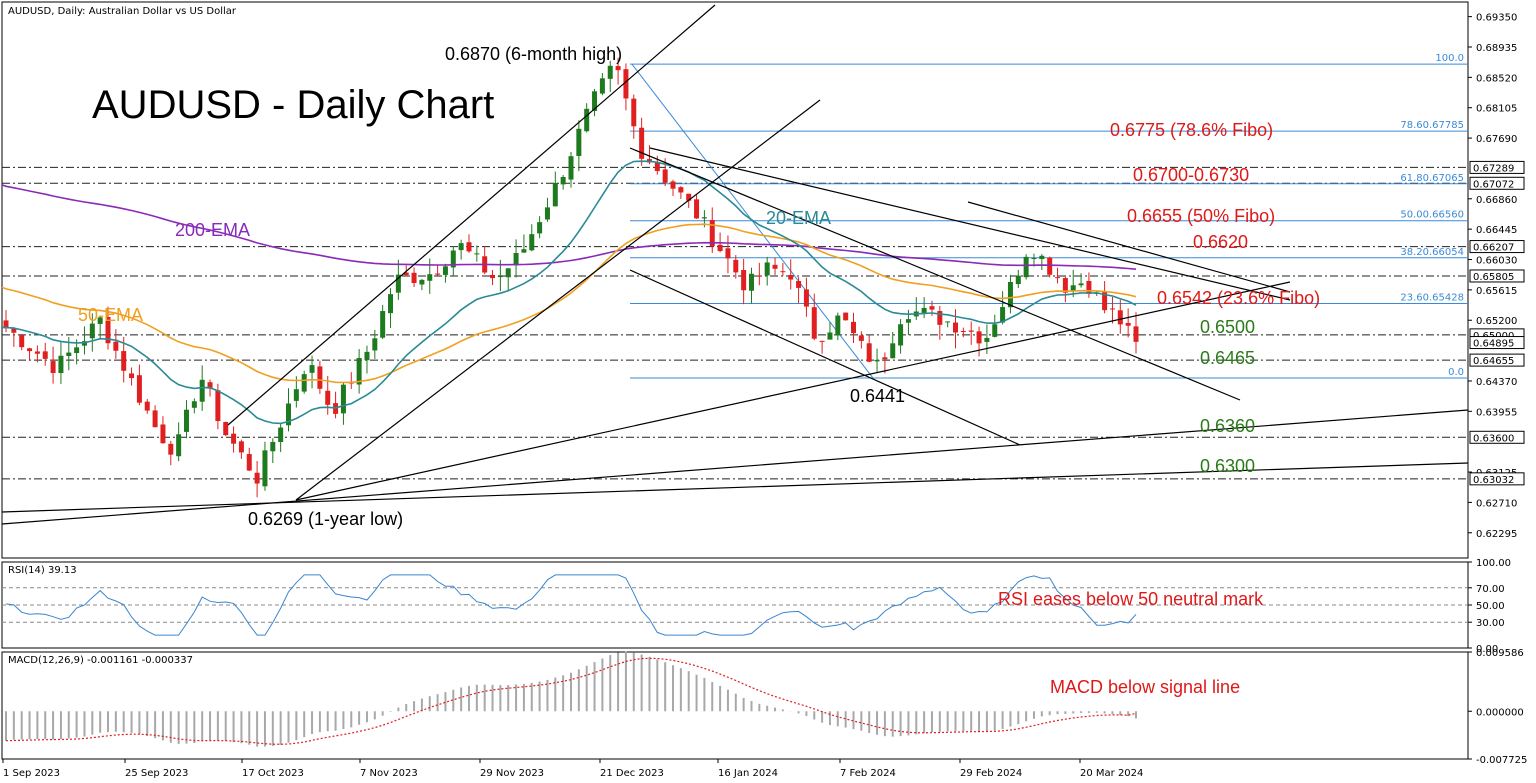  What do you see at coordinates (1496, 18) in the screenshot?
I see `price-tick-label: 0.69350` at bounding box center [1496, 18].